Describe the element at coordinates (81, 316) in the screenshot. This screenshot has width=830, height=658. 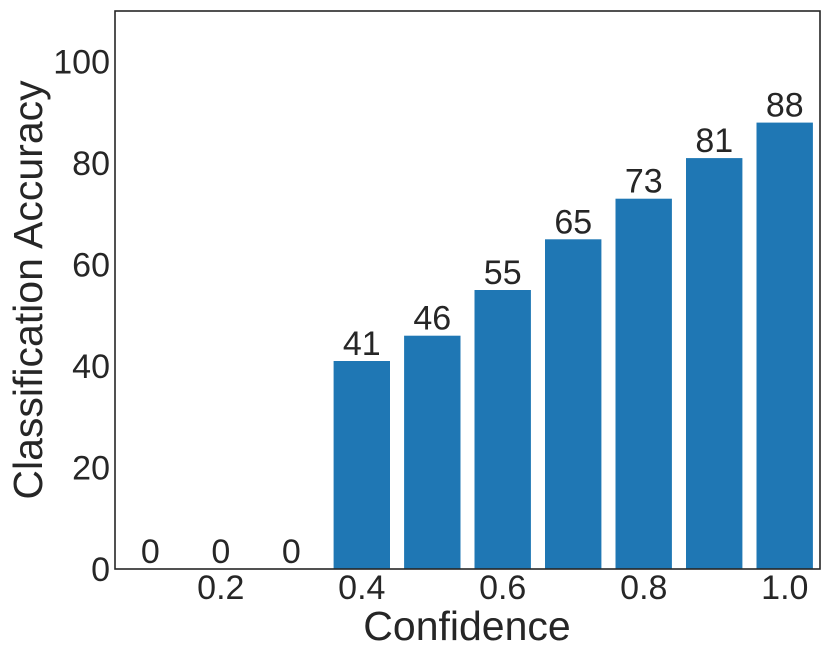
I see `y-tick-labels-group: 0 20 40 60 80 100` at that location.